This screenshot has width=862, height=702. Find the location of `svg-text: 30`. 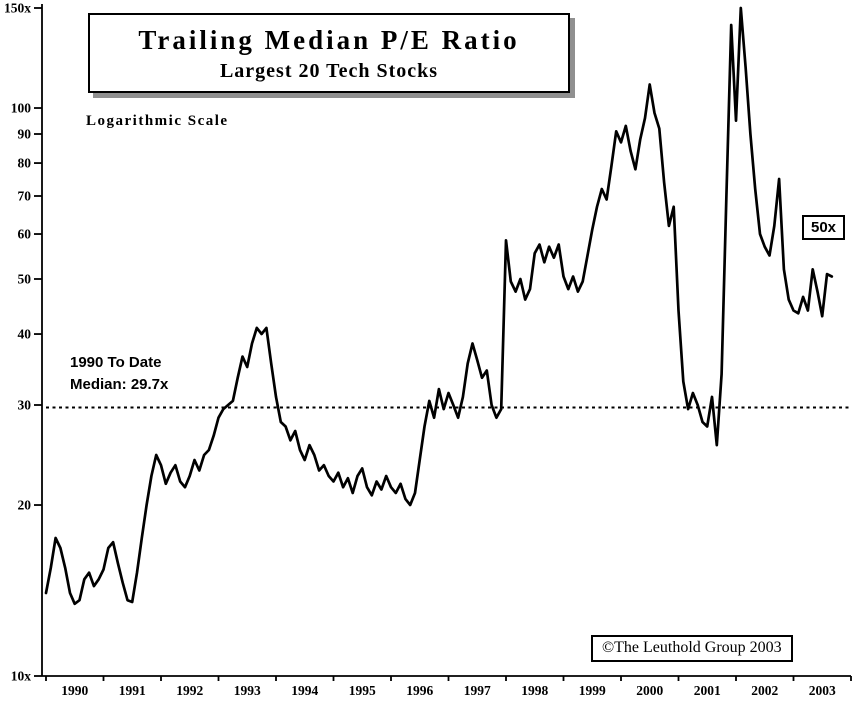

svg-text: 30 is located at coordinates (25, 405).